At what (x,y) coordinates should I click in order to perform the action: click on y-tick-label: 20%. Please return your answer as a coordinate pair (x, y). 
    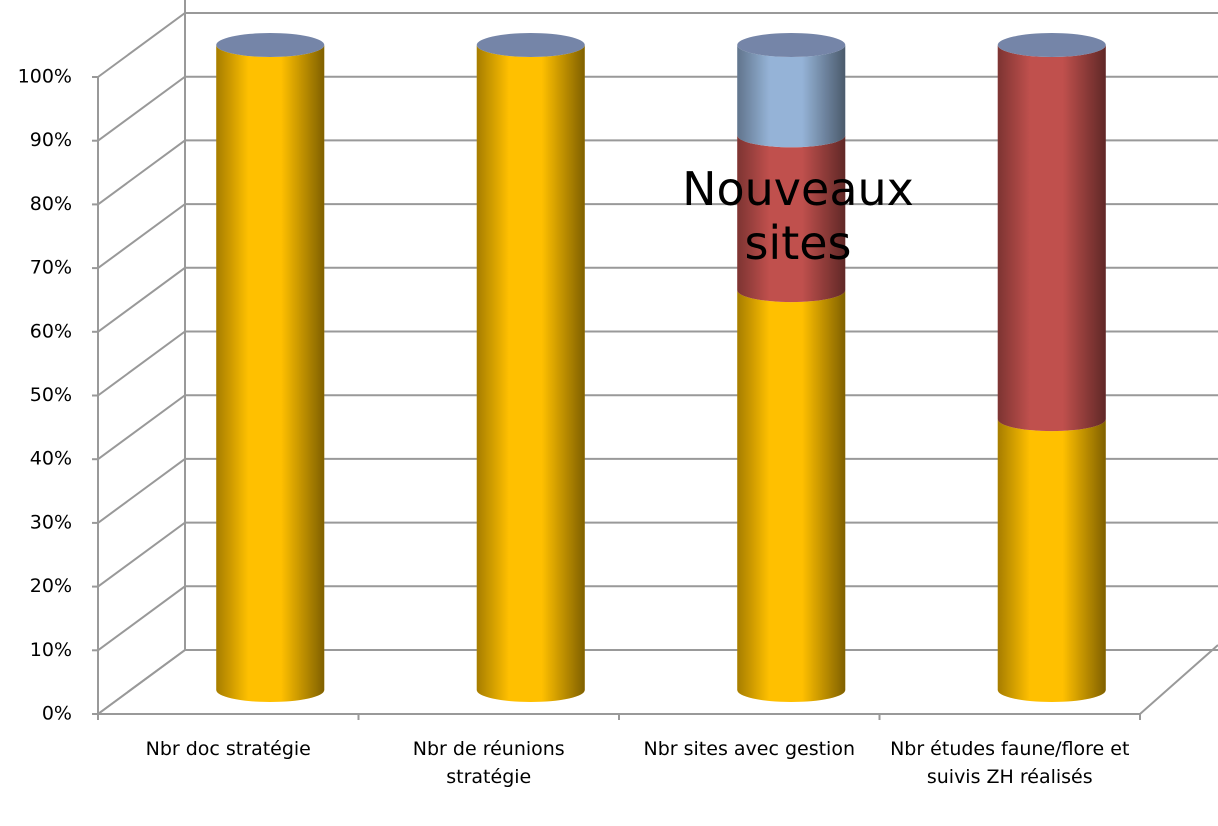
    Looking at the image, I should click on (51, 586).